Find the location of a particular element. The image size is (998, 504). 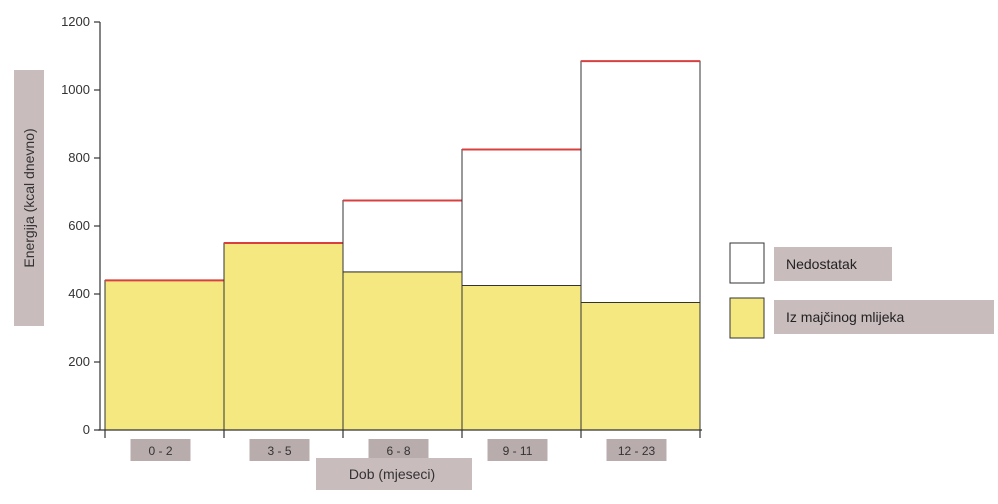

x-tick-label: 9 - 11 is located at coordinates (518, 451).